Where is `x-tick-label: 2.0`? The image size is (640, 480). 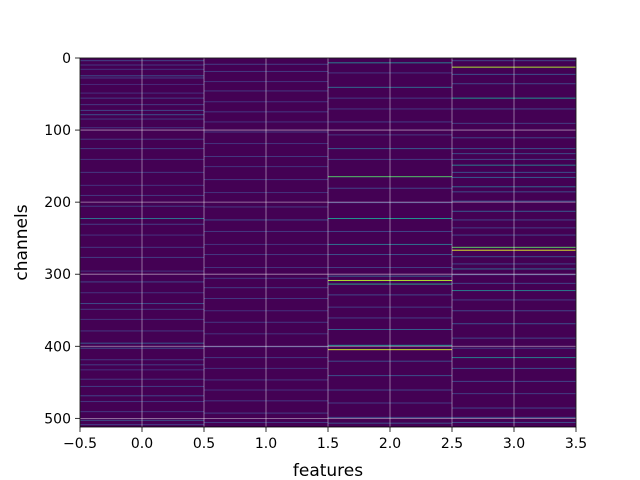 x-tick-label: 2.0 is located at coordinates (390, 444).